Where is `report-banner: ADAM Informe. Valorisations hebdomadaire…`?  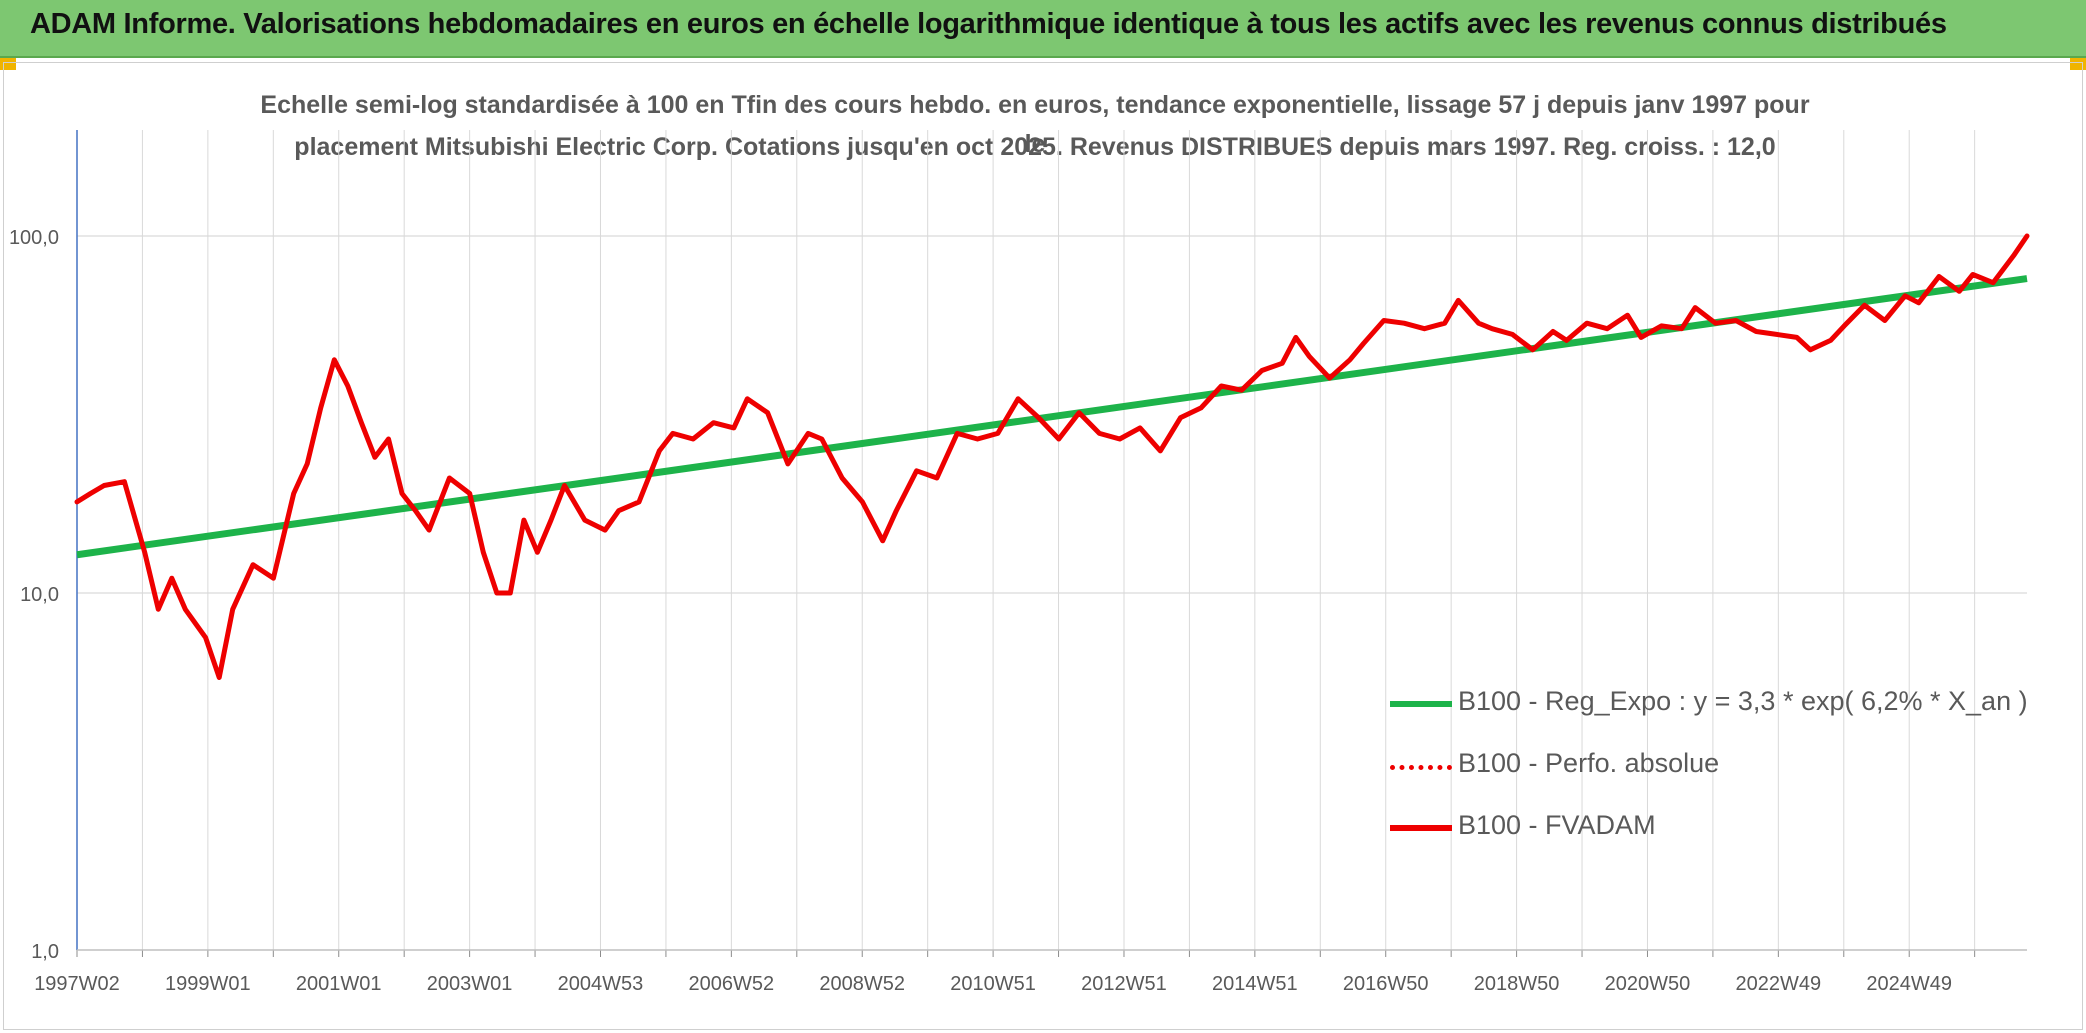
report-banner: ADAM Informe. Valorisations hebdomadaire… is located at coordinates (1043, 29).